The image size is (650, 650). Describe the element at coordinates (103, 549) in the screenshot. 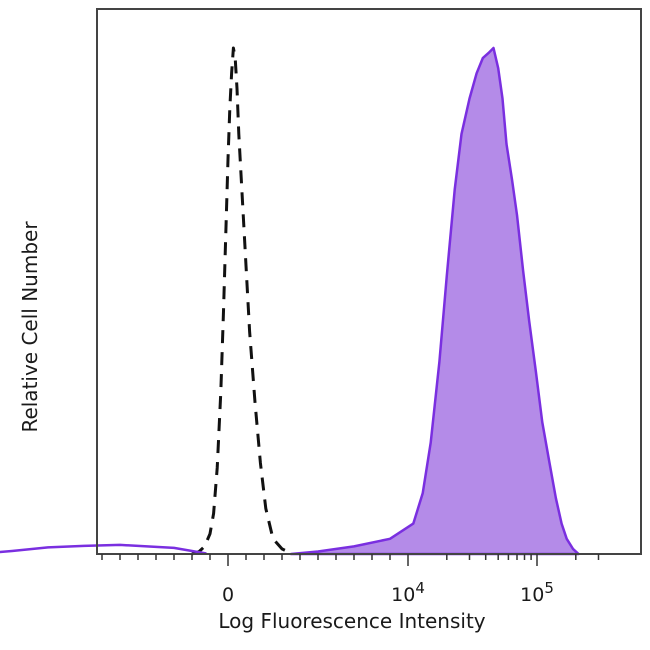

I see `negative-tail-curve` at that location.